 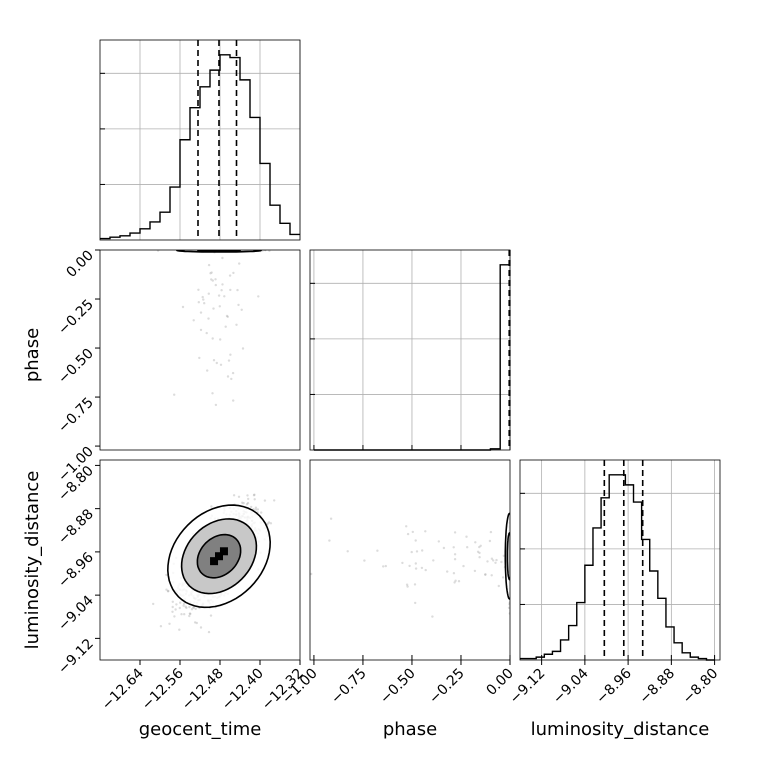 What do you see at coordinates (571, 686) in the screenshot?
I see `x-tick-label: −9.04` at bounding box center [571, 686].